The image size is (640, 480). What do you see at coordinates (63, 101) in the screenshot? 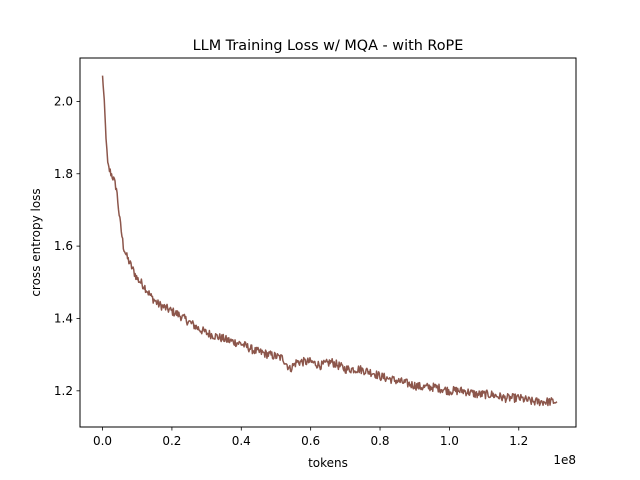
I see `y-tick-label: 2.0` at bounding box center [63, 101].